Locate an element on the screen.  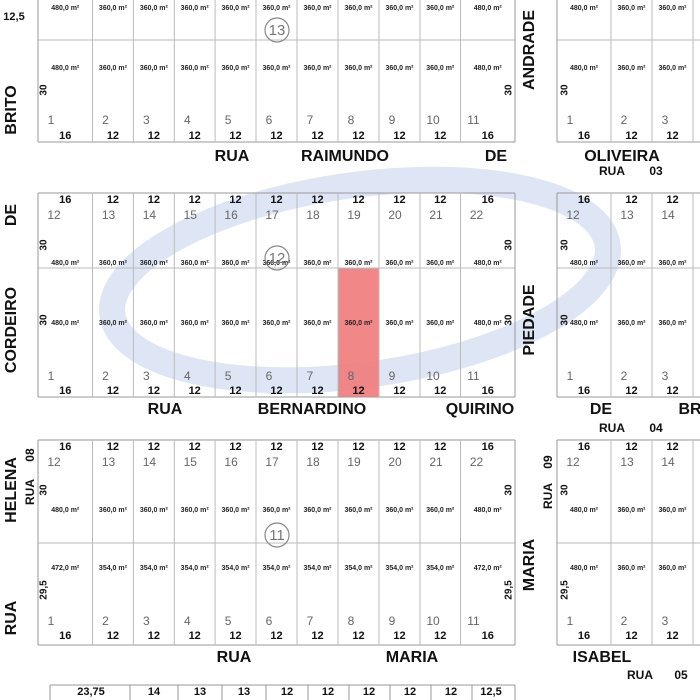
block-number: 12 is located at coordinates (277, 258).